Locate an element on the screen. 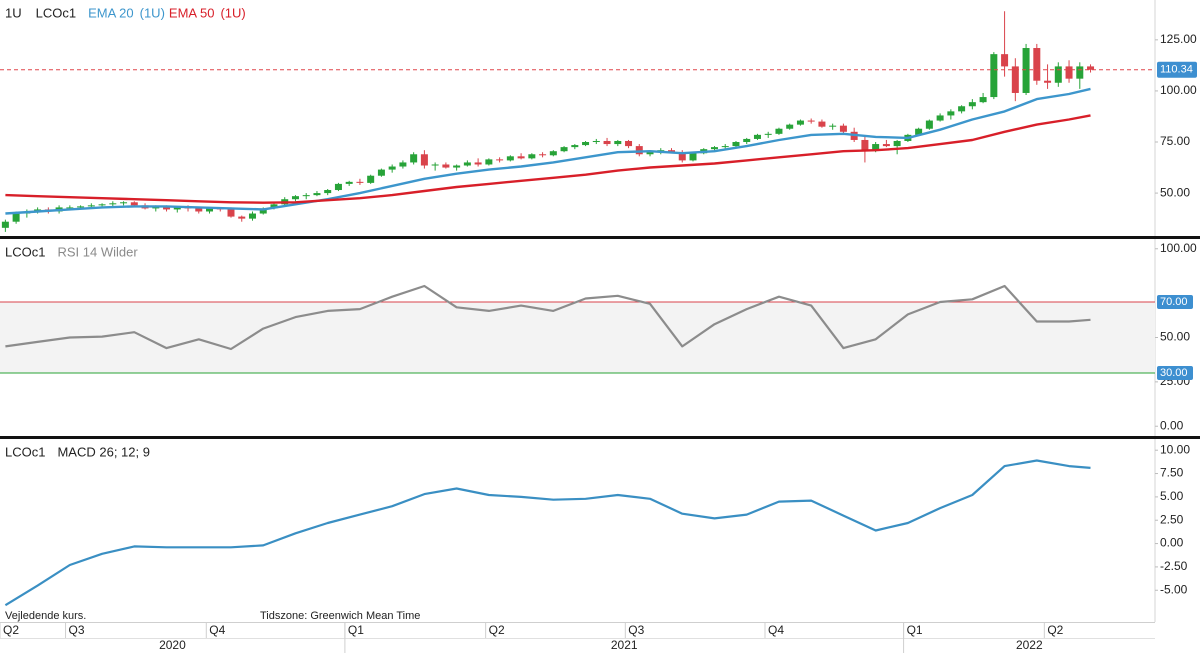 The height and width of the screenshot is (653, 1200). series-line is located at coordinates (548, 159).